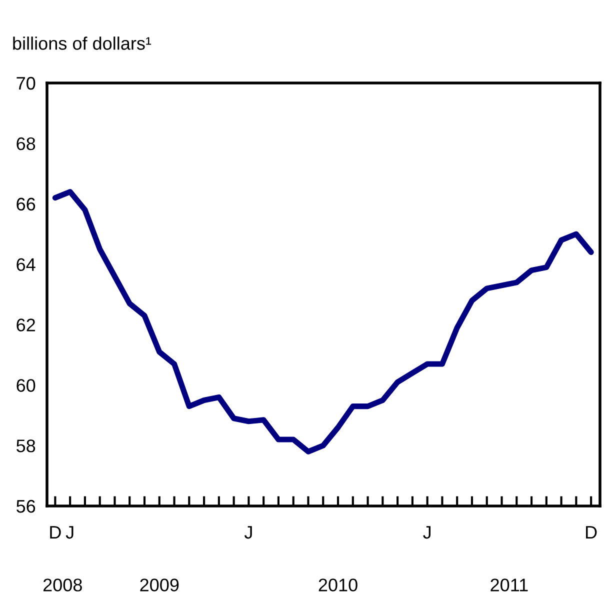 This screenshot has width=614, height=594. What do you see at coordinates (26, 385) in the screenshot?
I see `y-tick-label: 60` at bounding box center [26, 385].